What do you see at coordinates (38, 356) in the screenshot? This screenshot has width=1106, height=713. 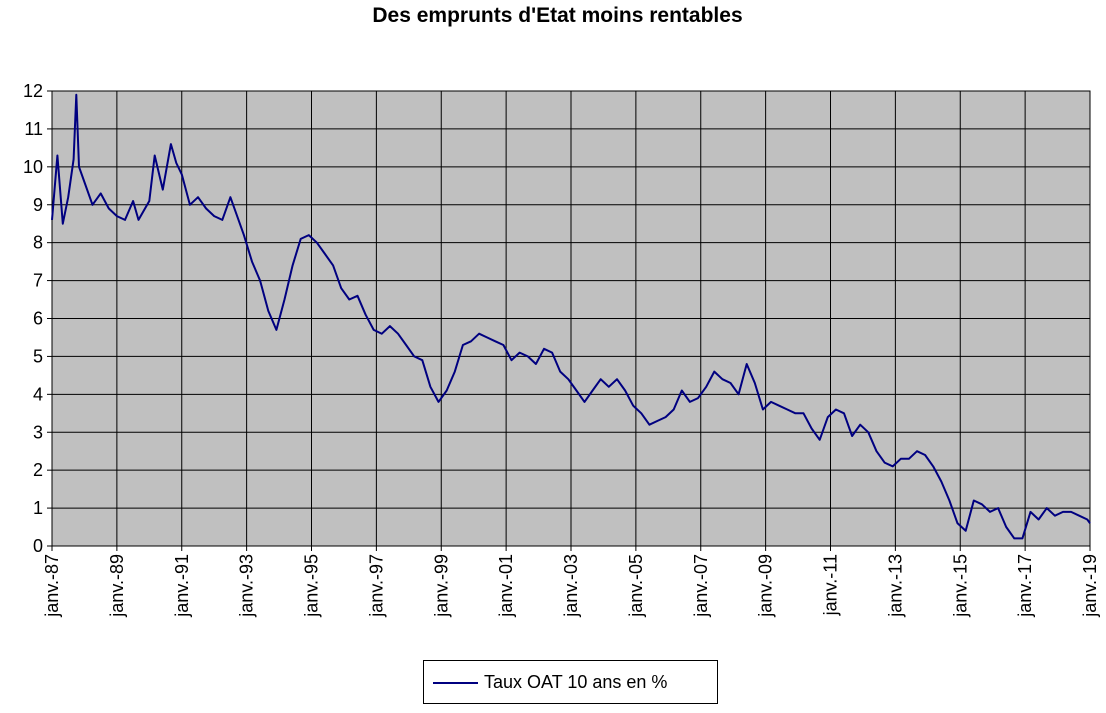 I see `y-tick-label: 5` at bounding box center [38, 356].